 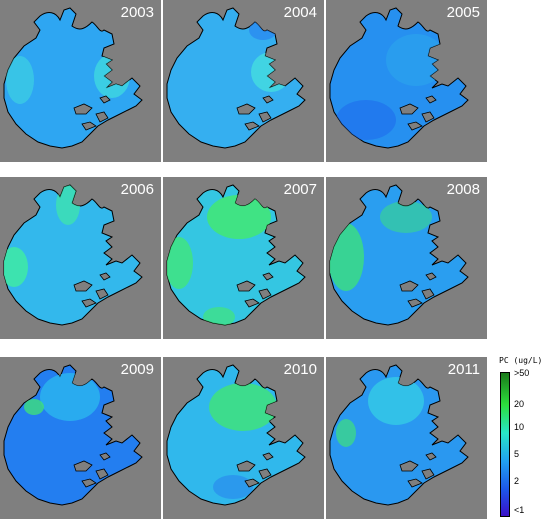 I want to click on map-panel-2005: 2005, so click(x=406, y=81).